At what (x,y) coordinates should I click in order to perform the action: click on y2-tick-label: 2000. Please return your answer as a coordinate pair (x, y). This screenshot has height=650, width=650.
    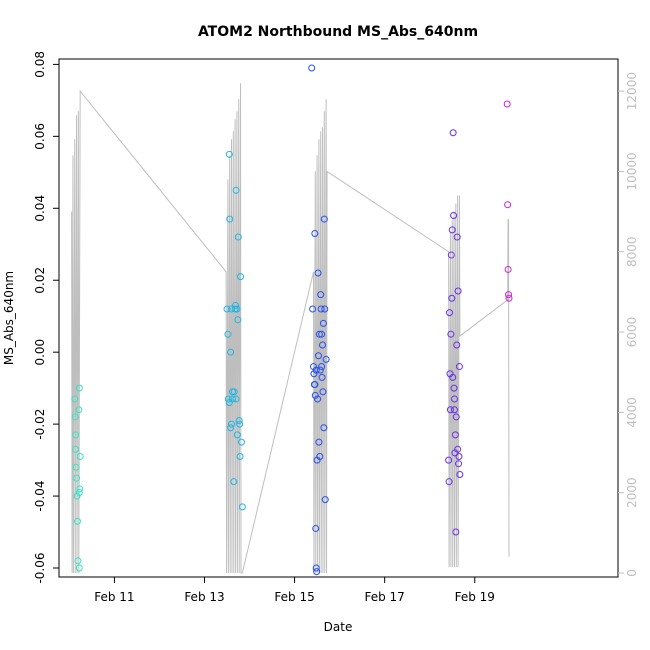
    Looking at the image, I should click on (632, 492).